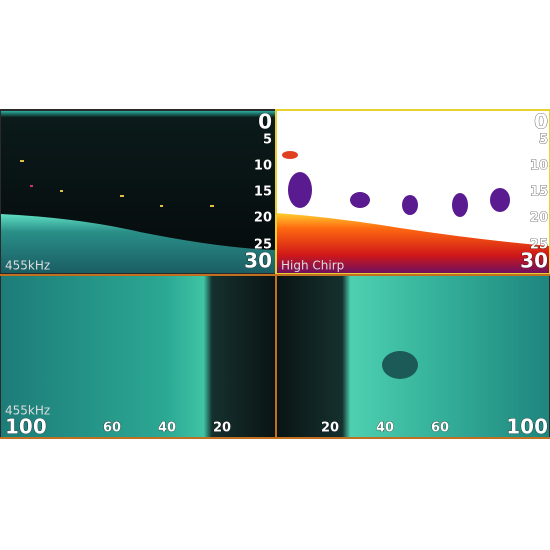  Describe the element at coordinates (312, 266) in the screenshot. I see `frequency-label: High Chirp` at that location.